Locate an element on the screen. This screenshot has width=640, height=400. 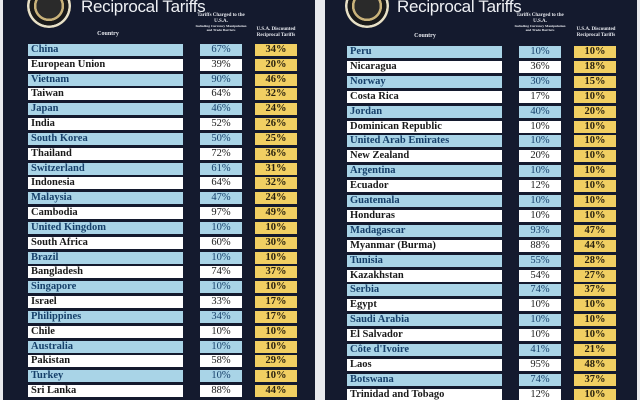
tariff-charged-cell: 64% is located at coordinates (221, 183).